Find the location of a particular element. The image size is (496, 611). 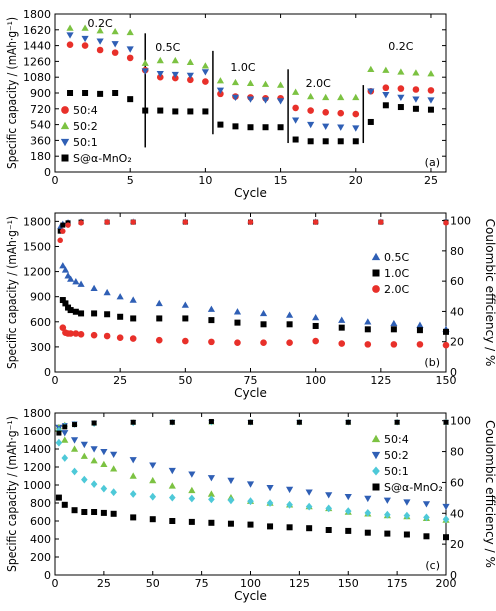

legend-entry: 2.0C is located at coordinates (396, 289).